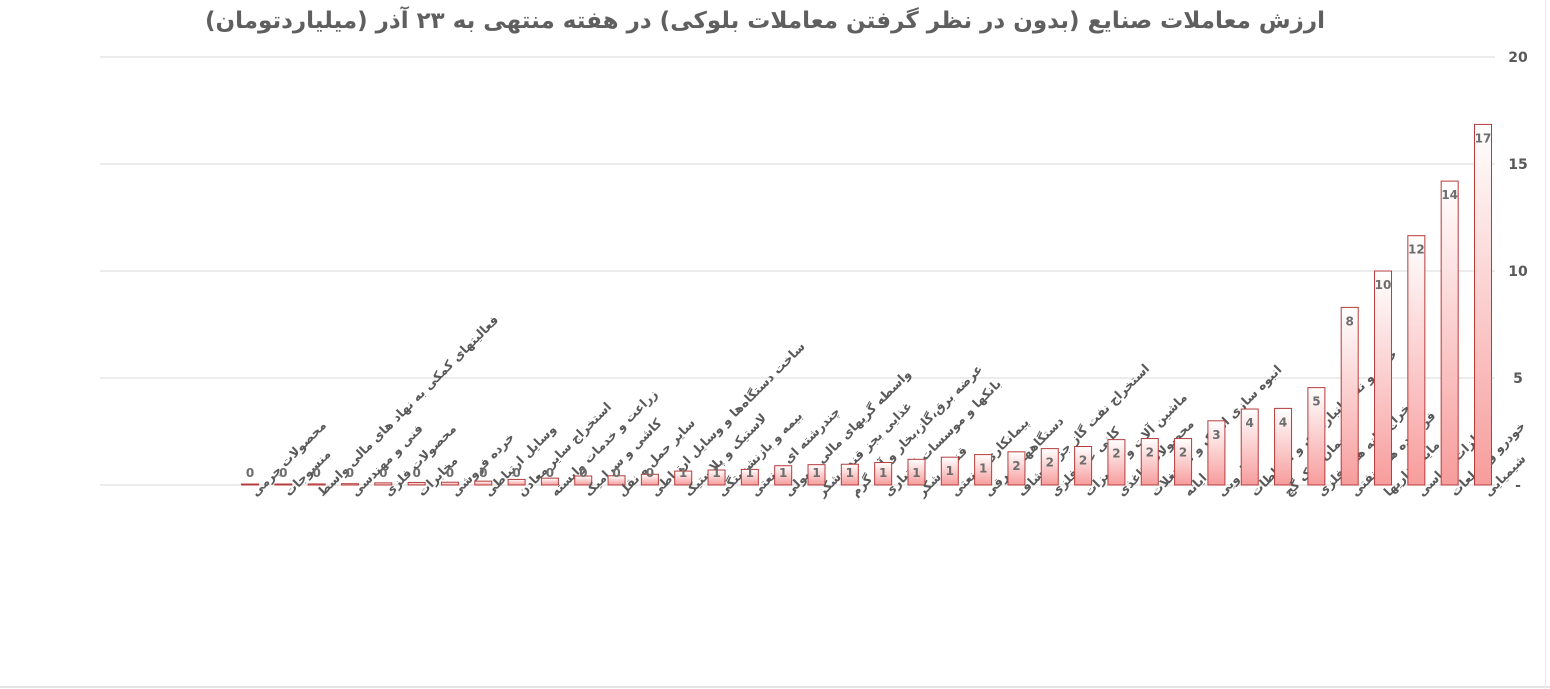 The height and width of the screenshot is (689, 1550). Describe the element at coordinates (1383, 285) in the screenshot. I see `data-label: 10` at that location.